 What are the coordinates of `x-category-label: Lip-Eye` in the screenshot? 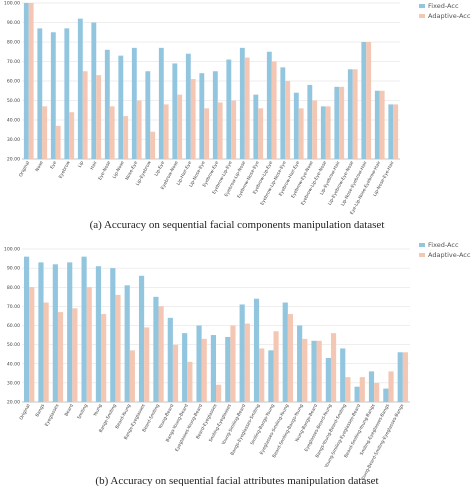 It's located at (159, 168).